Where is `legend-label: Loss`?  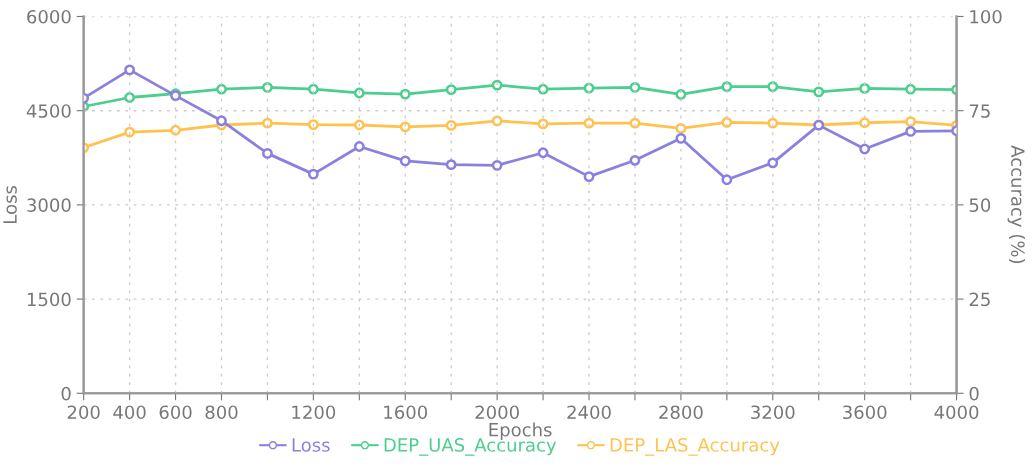
legend-label: Loss is located at coordinates (311, 445).